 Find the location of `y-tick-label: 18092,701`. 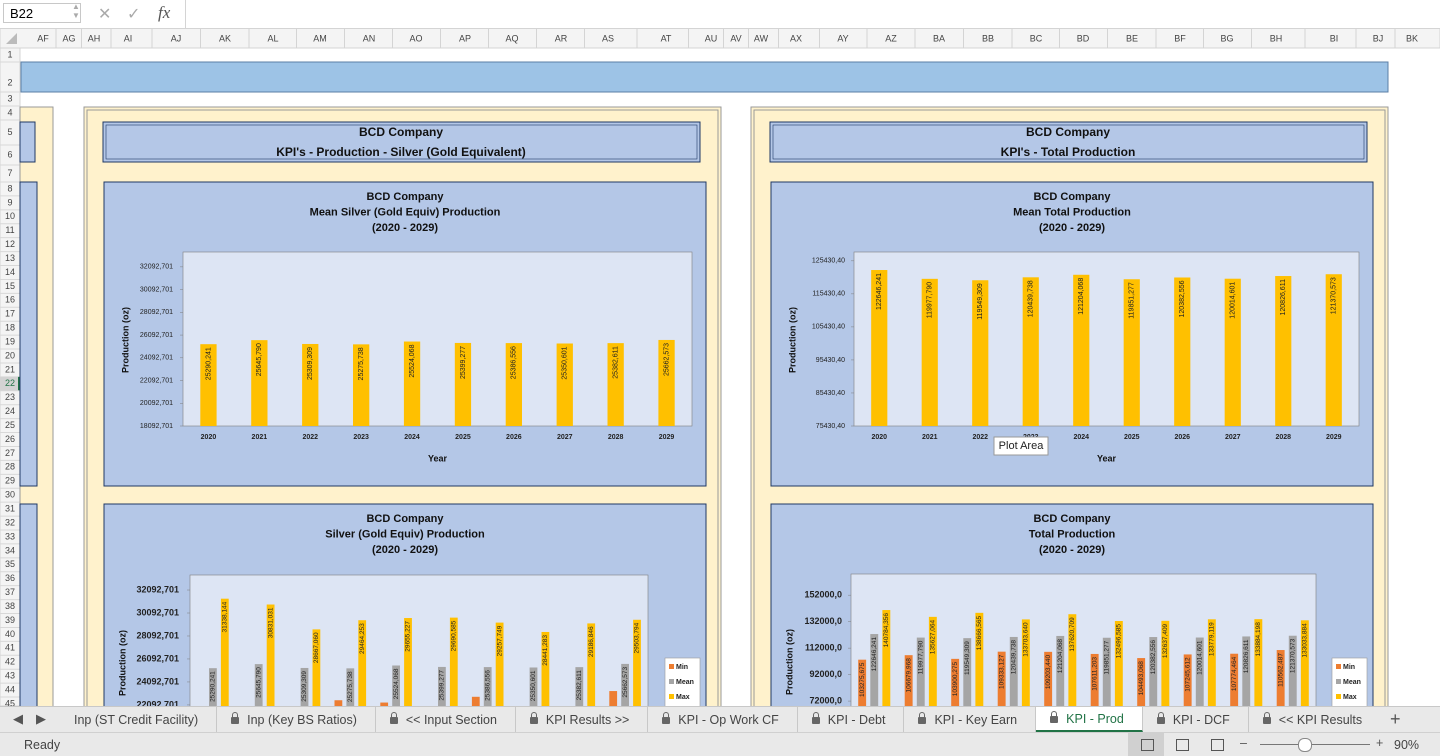

y-tick-label: 18092,701 is located at coordinates (156, 426).